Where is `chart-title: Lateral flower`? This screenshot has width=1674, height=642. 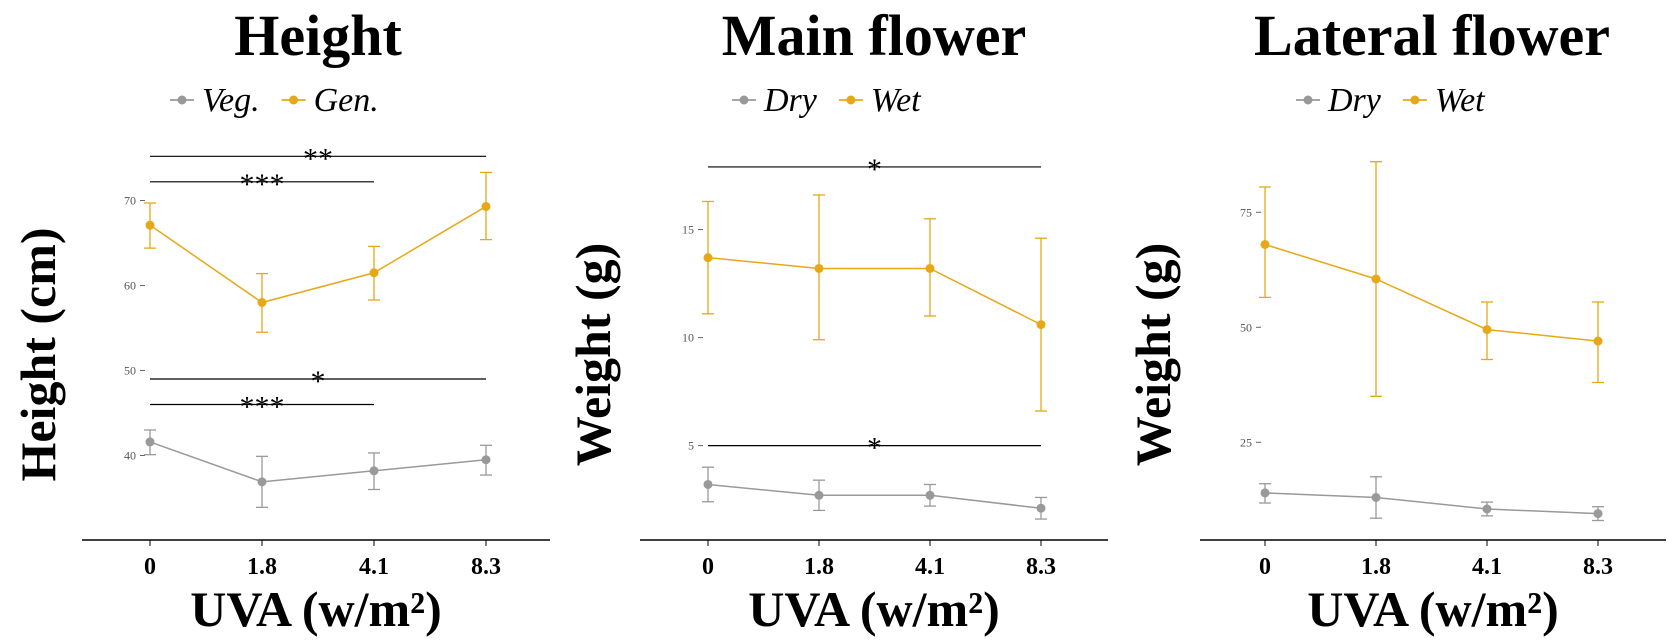
chart-title: Lateral flower is located at coordinates (1432, 35).